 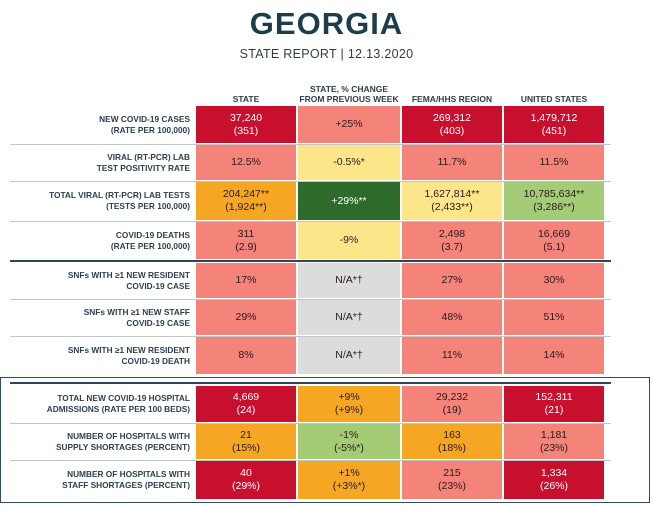 I want to click on cell-value: 30%, so click(x=554, y=280).